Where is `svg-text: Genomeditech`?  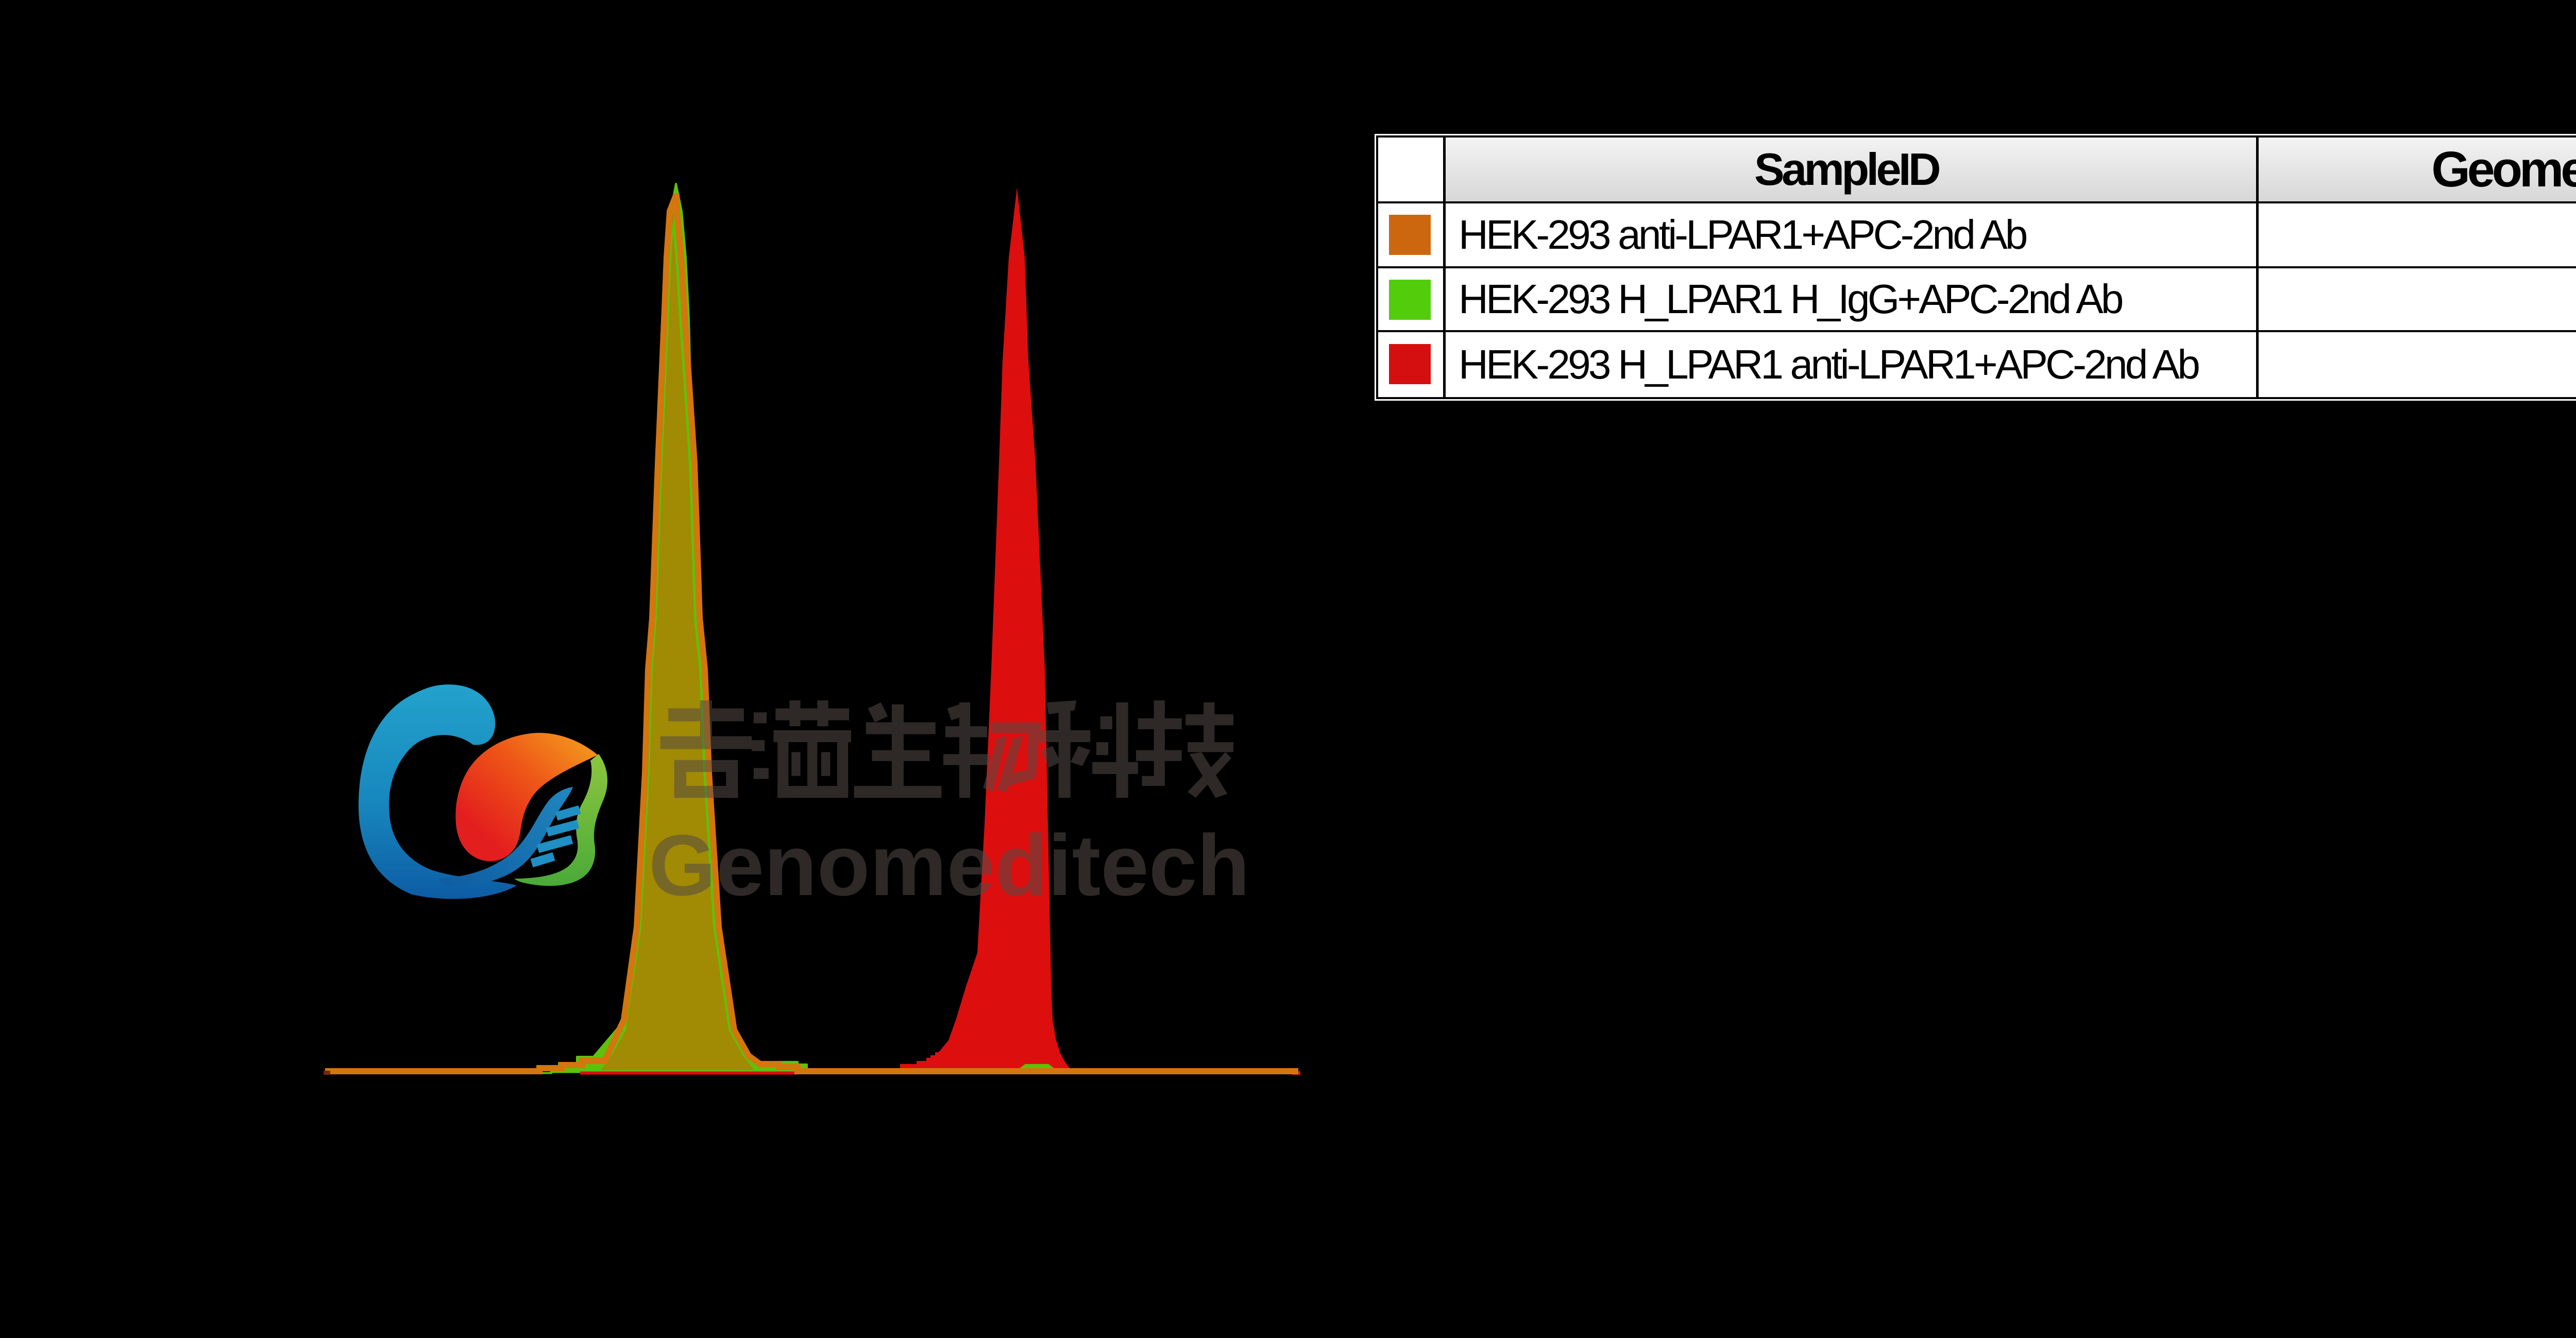 svg-text: Genomeditech is located at coordinates (949, 865).